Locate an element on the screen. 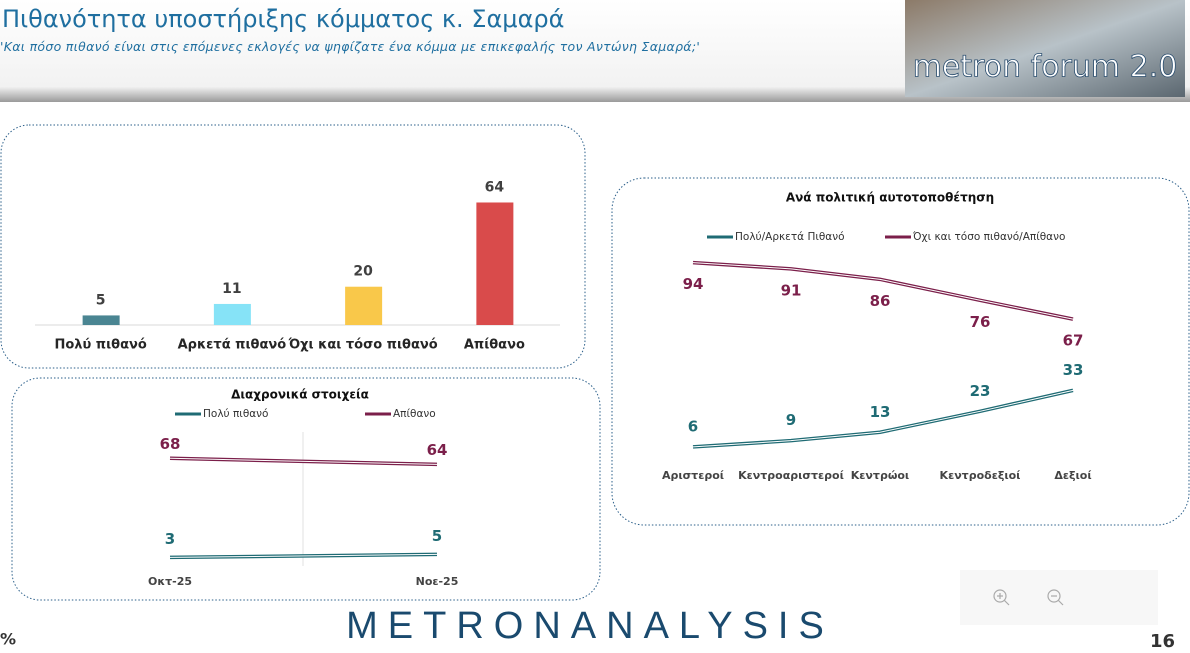 This screenshot has width=1190, height=653. value-label: 6 is located at coordinates (693, 426).